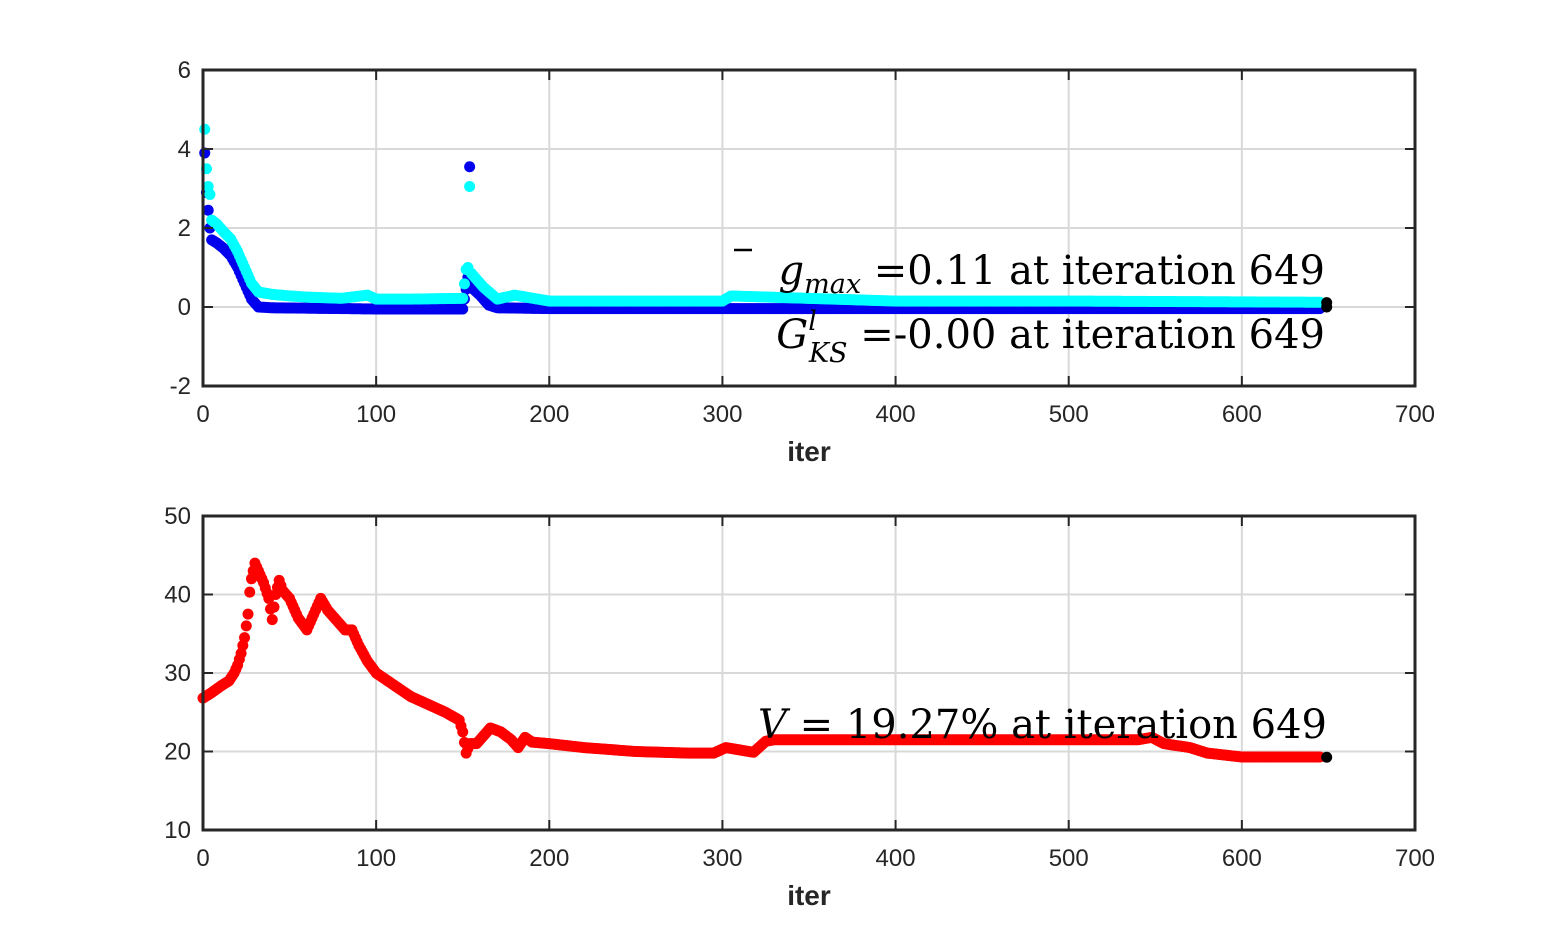 The image size is (1563, 938). I want to click on y-tick-label: 30, so click(177, 673).